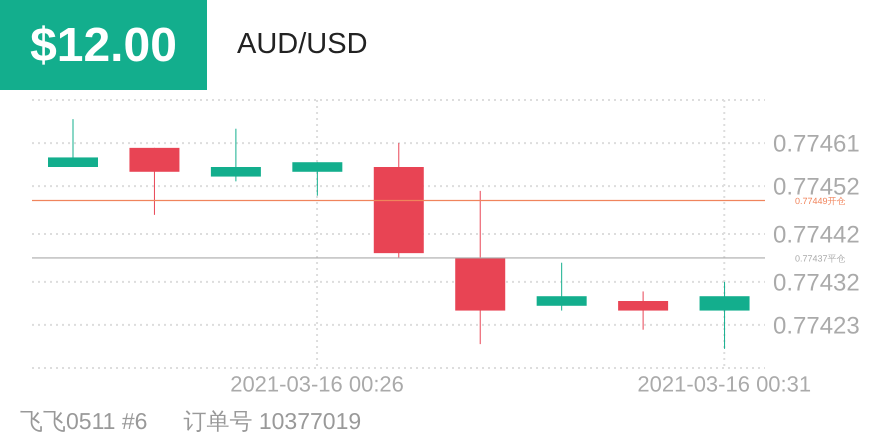 This screenshot has width=880, height=440. Describe the element at coordinates (820, 258) in the screenshot. I see `ref-line-label: 0.77437平仓` at that location.